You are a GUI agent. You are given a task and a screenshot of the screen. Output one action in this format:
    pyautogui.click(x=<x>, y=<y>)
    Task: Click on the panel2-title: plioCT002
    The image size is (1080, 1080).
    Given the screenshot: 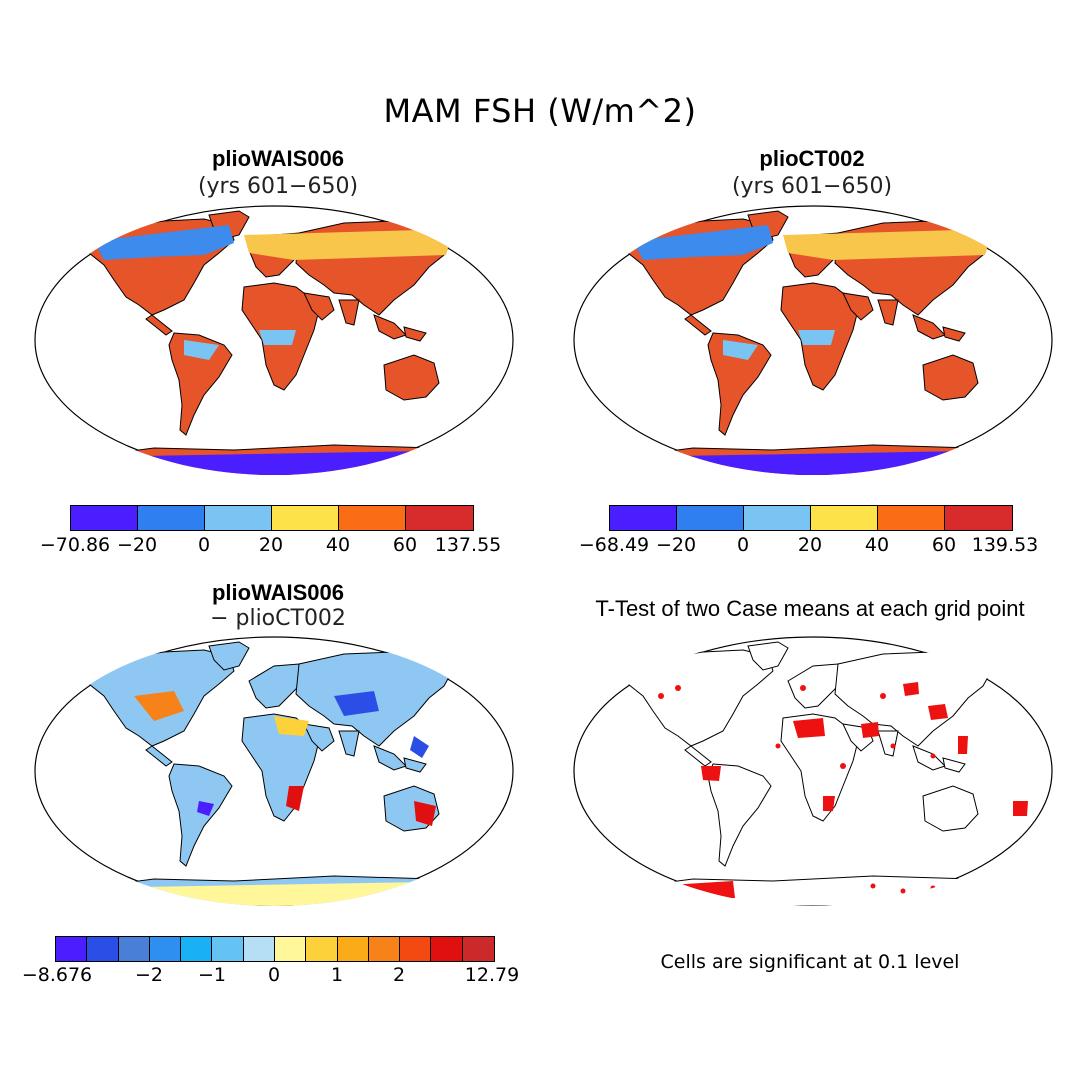 What is the action you would take?
    pyautogui.click(x=812, y=158)
    